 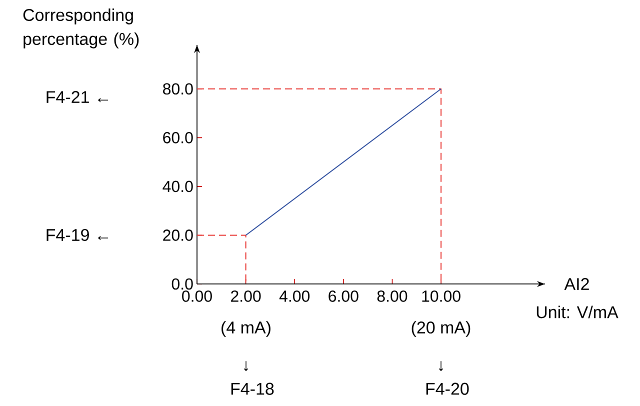 I want to click on y-tick-label: 80.0, so click(x=178, y=89).